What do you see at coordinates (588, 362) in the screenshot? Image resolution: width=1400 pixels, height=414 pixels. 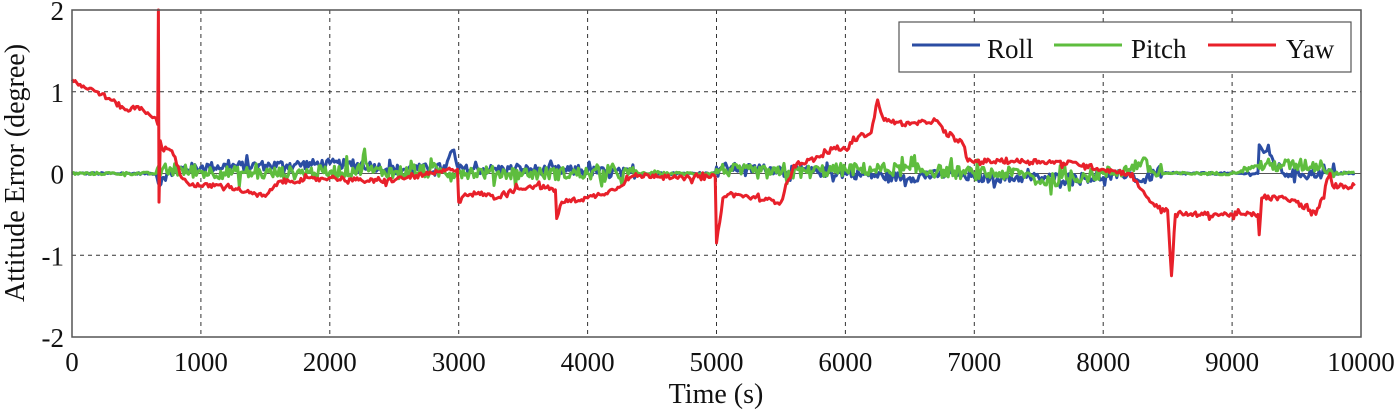 I see `x-tick-label: 4000` at bounding box center [588, 362].